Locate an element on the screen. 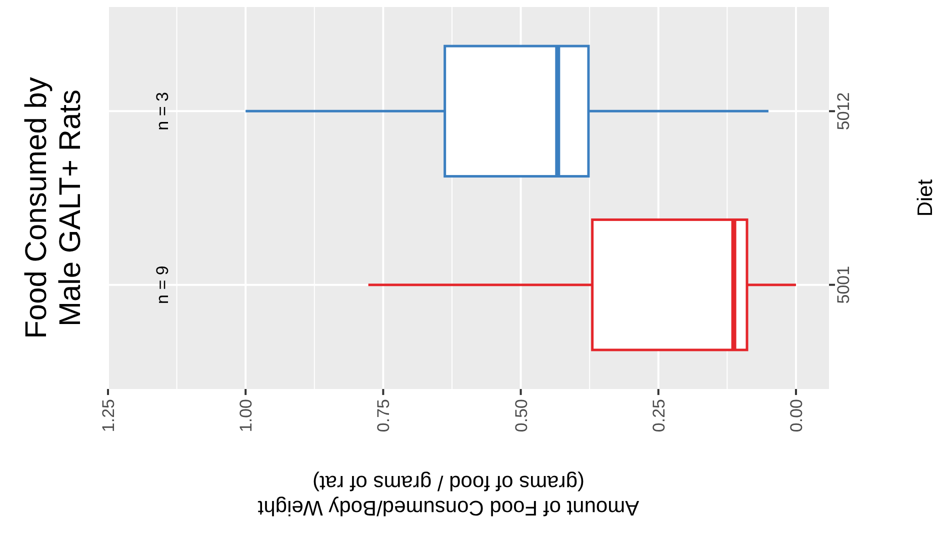 Image resolution: width=945 pixels, height=544 pixels. x-axis-title: Amount of Food Consumed/Body Weight (grams of food / grams of rat) is located at coordinates (449, 495).